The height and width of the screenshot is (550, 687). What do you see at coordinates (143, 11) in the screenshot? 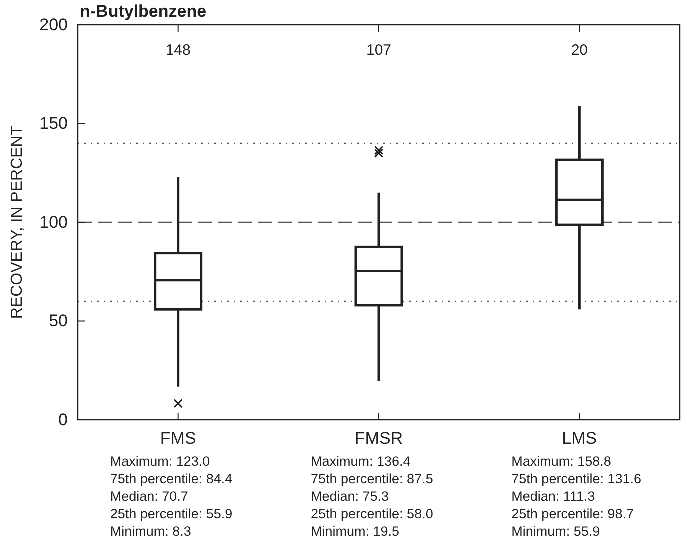
I see `chart-title: n-Butylbenzene` at bounding box center [143, 11].